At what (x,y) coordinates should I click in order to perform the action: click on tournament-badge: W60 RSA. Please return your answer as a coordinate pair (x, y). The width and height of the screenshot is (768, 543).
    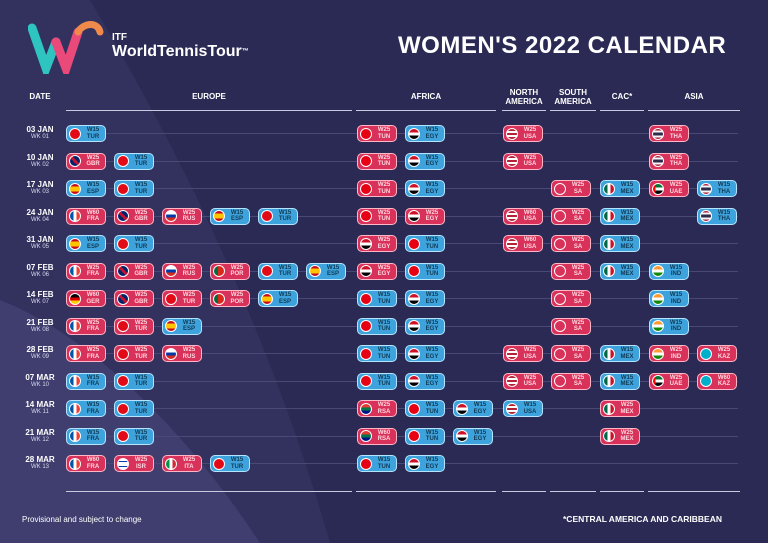
    Looking at the image, I should click on (377, 436).